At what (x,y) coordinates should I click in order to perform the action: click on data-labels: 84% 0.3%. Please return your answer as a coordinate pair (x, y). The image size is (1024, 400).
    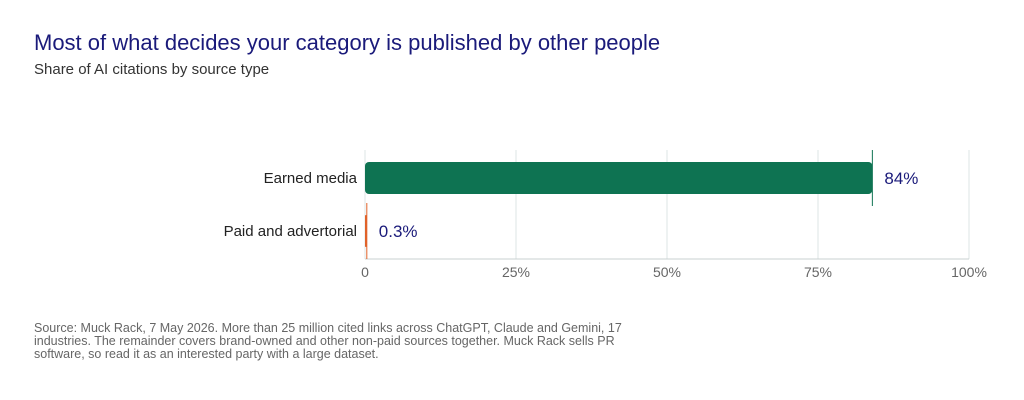
    Looking at the image, I should click on (649, 205).